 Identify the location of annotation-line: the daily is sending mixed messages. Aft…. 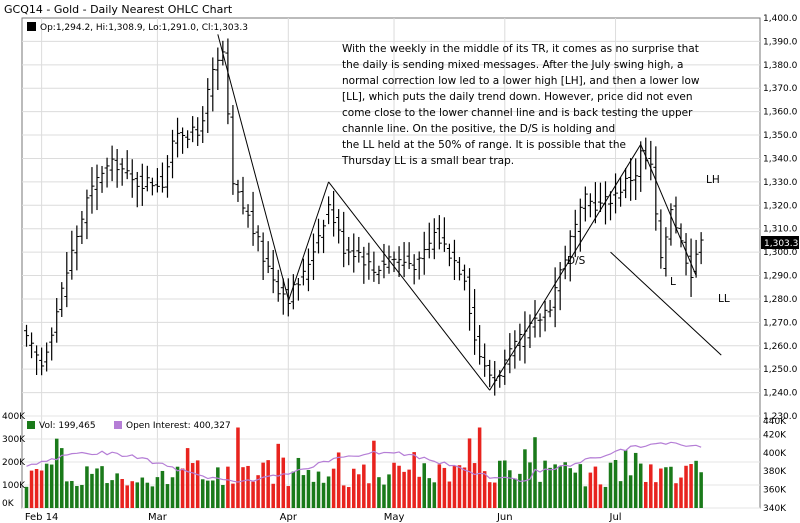
(512, 65).